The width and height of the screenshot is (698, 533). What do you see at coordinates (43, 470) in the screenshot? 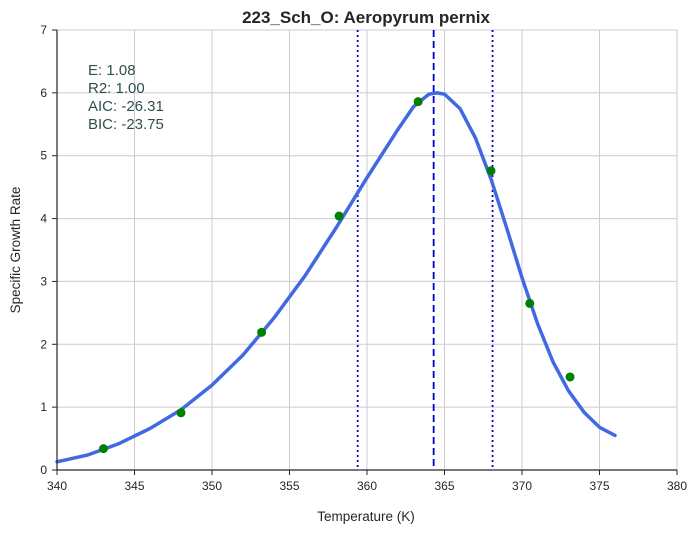
I see `y-tick-label: 0` at bounding box center [43, 470].